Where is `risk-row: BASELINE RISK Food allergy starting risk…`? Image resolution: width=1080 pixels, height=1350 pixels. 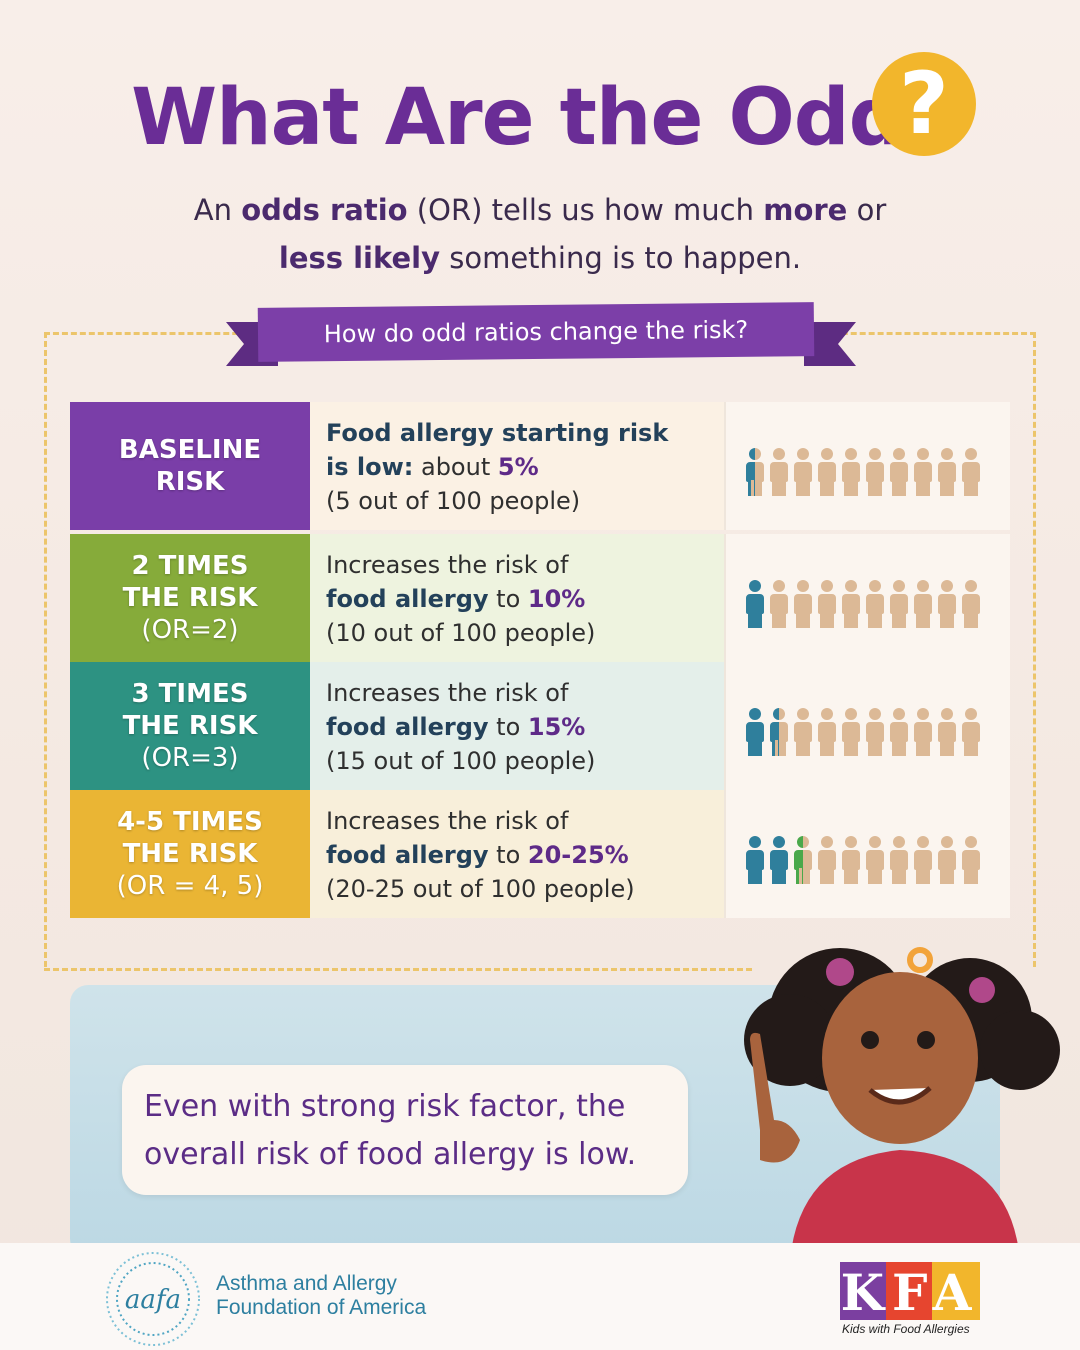 risk-row: BASELINE RISK Food allergy starting risk… is located at coordinates (539, 466).